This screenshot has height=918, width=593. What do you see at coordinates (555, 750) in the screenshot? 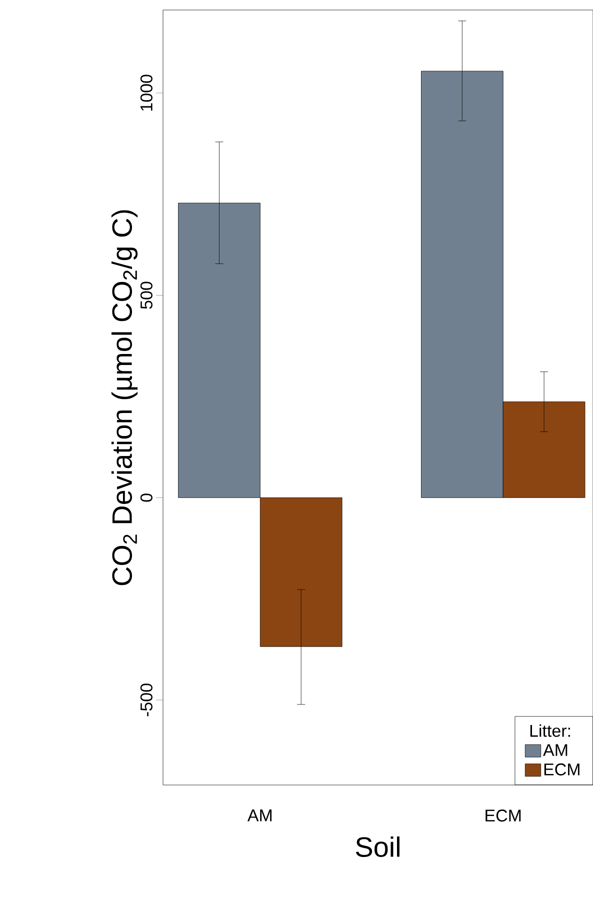
I see `legend-label: AM` at bounding box center [555, 750].